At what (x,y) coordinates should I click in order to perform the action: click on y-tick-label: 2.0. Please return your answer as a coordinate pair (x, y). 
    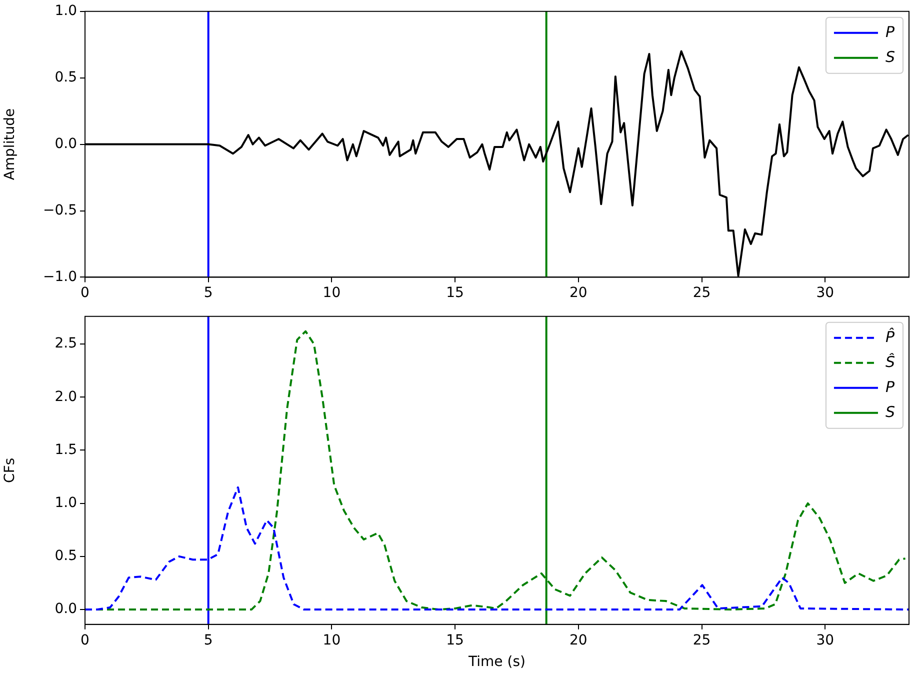
    Looking at the image, I should click on (65, 396).